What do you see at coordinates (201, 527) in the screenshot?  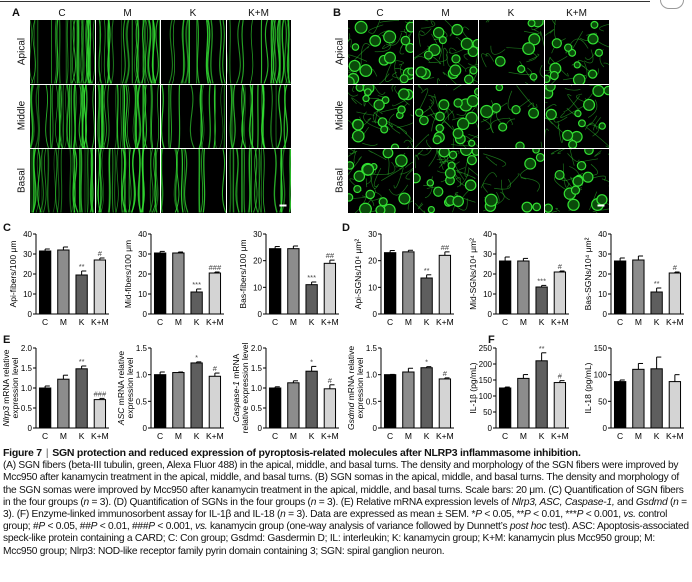 I see `caption-text: vs.` at bounding box center [201, 527].